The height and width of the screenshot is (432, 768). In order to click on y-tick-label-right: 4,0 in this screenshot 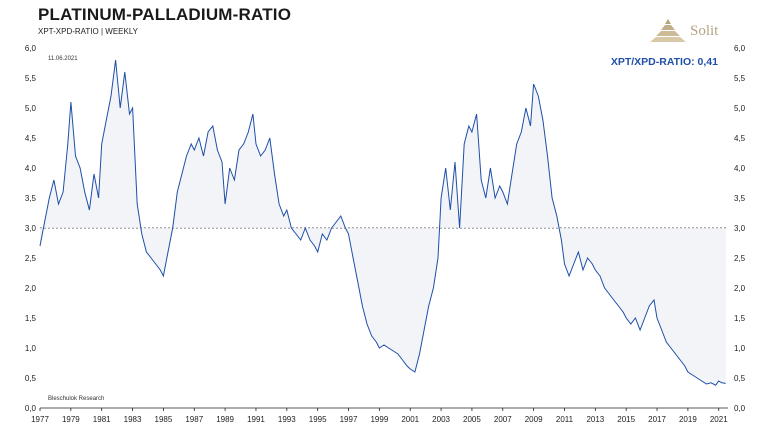, I will do `click(740, 168)`.